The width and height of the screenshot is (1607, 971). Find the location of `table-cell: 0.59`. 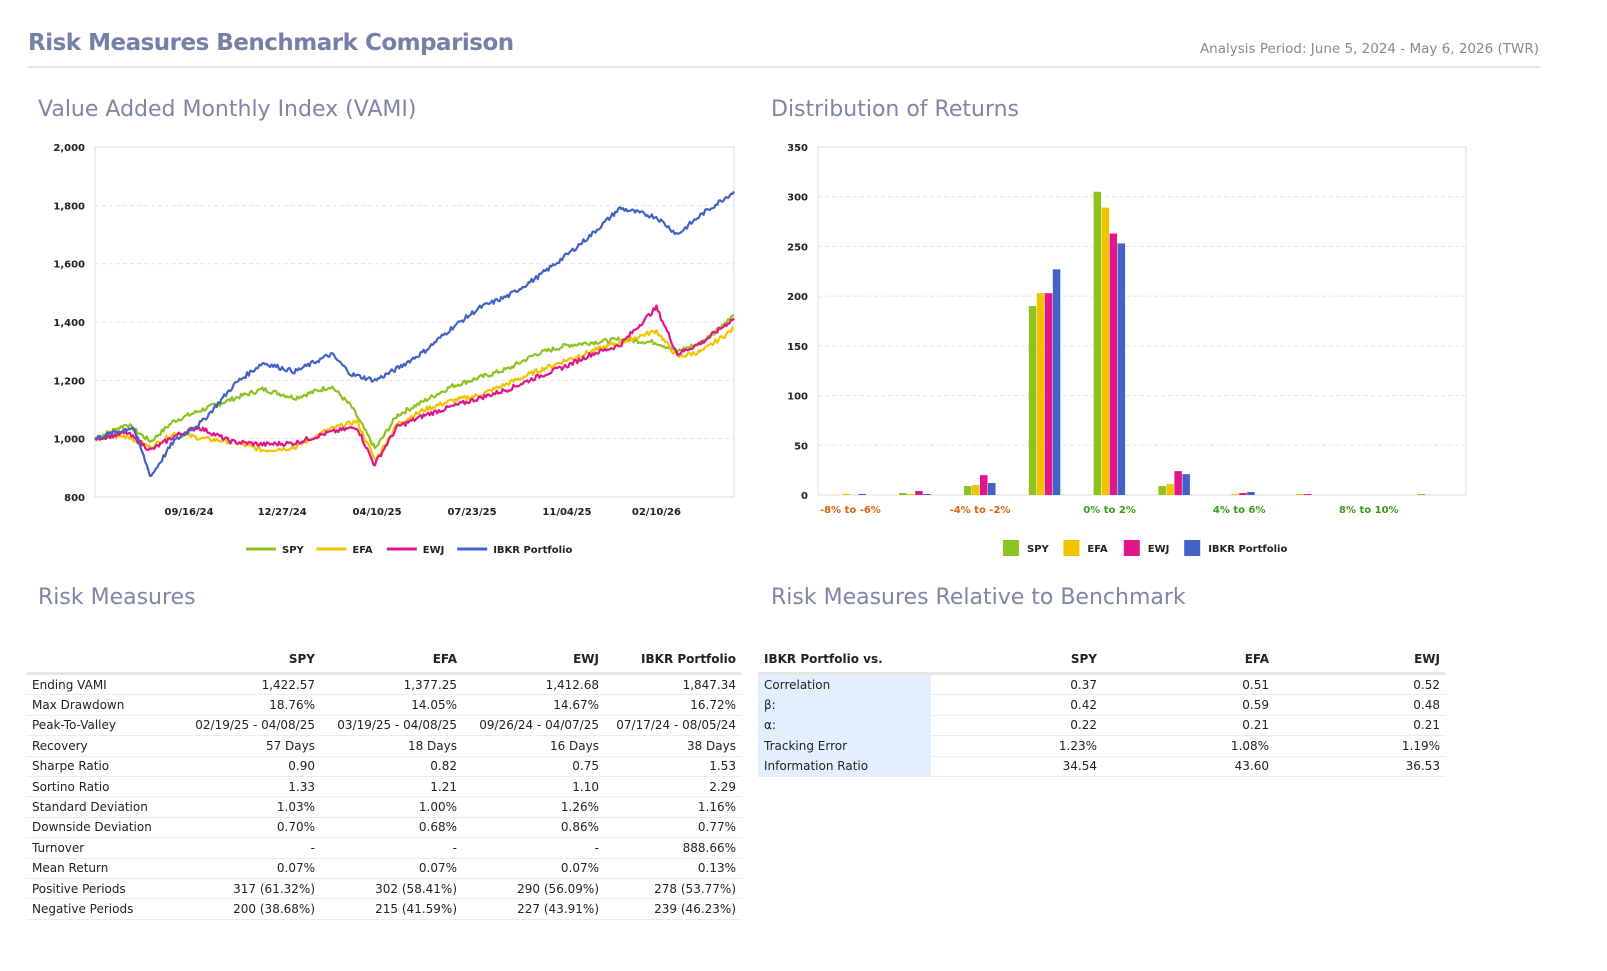

table-cell: 0.59 is located at coordinates (1189, 705).